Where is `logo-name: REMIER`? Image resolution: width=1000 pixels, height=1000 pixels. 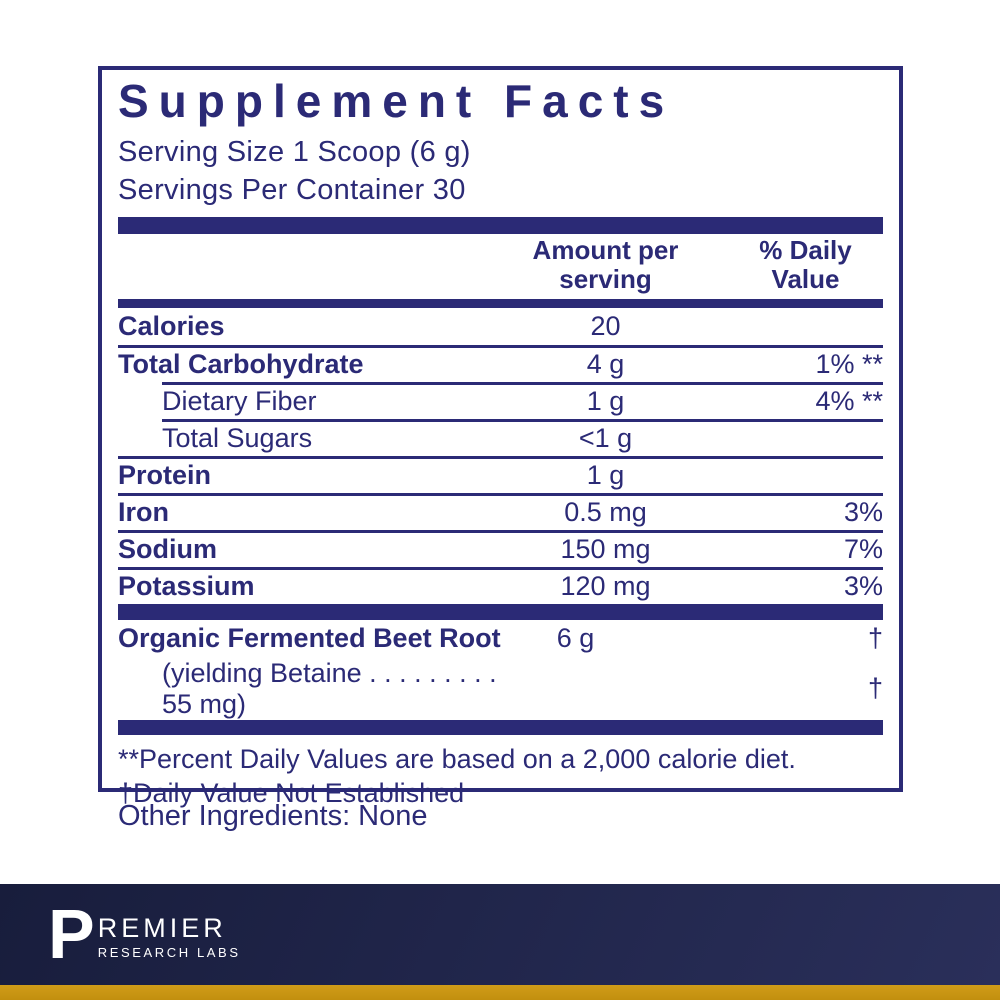 logo-name: REMIER is located at coordinates (162, 928).